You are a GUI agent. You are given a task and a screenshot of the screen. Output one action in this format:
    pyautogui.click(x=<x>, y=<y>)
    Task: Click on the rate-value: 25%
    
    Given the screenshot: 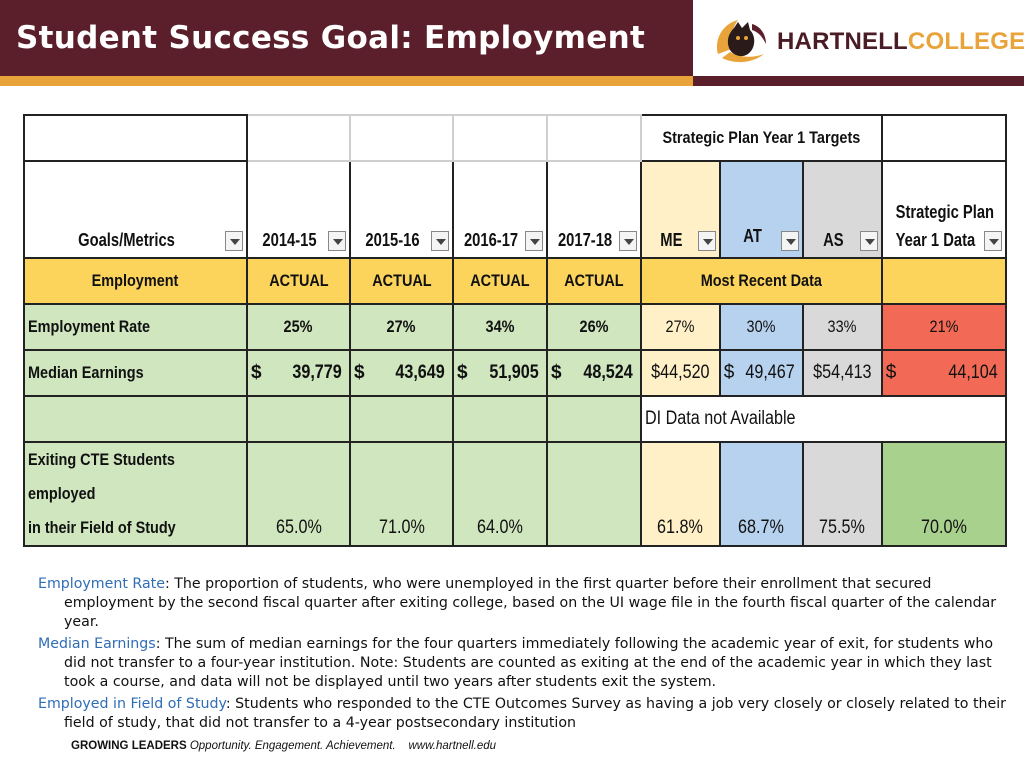 What is the action you would take?
    pyautogui.click(x=298, y=326)
    